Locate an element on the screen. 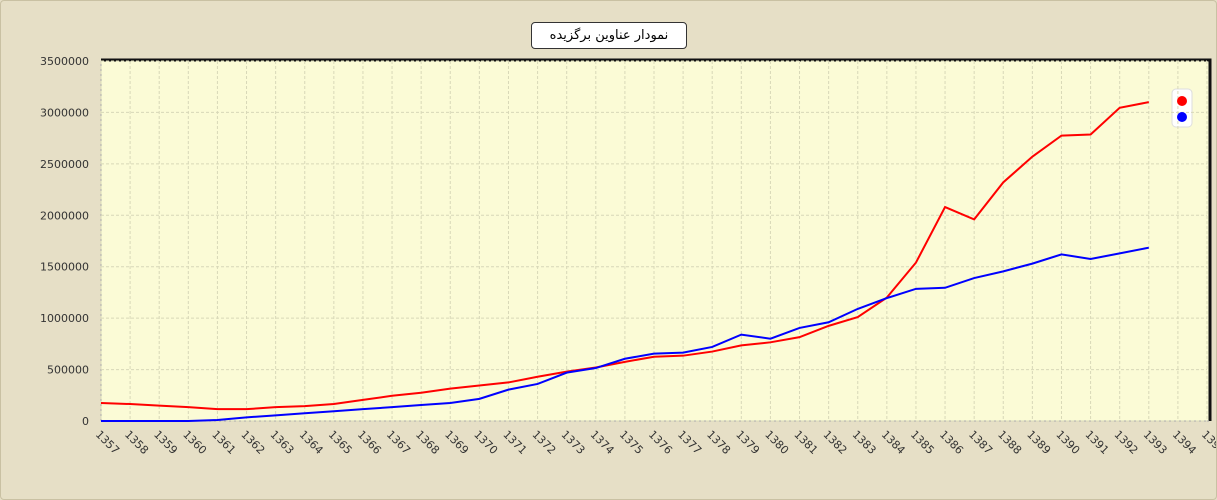  chart-title: نمودار عناوین برگزیده is located at coordinates (609, 35).